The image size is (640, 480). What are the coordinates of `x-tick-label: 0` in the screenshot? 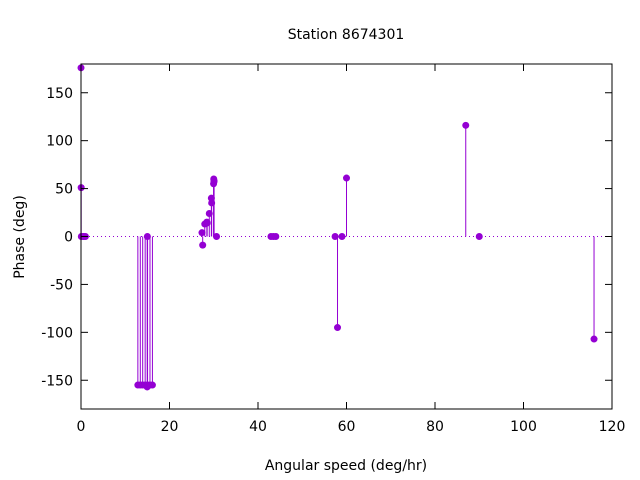 It's located at (81, 427).